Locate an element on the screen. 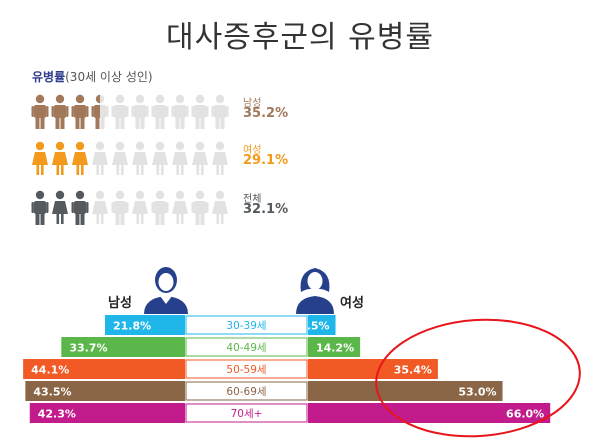  person-icon-partial is located at coordinates (95, 111).